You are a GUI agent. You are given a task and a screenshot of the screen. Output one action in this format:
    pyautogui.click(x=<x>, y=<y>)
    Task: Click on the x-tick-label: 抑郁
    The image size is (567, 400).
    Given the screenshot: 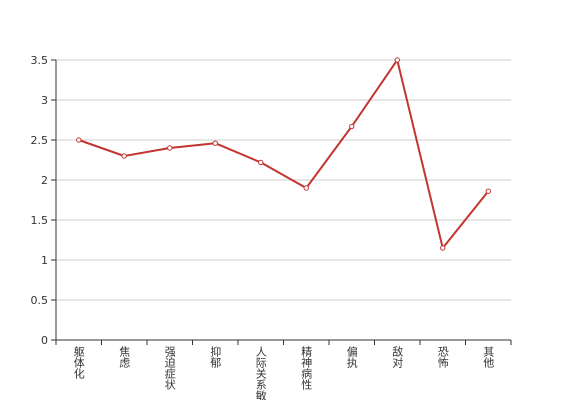 What is the action you would take?
    pyautogui.click(x=215, y=356)
    